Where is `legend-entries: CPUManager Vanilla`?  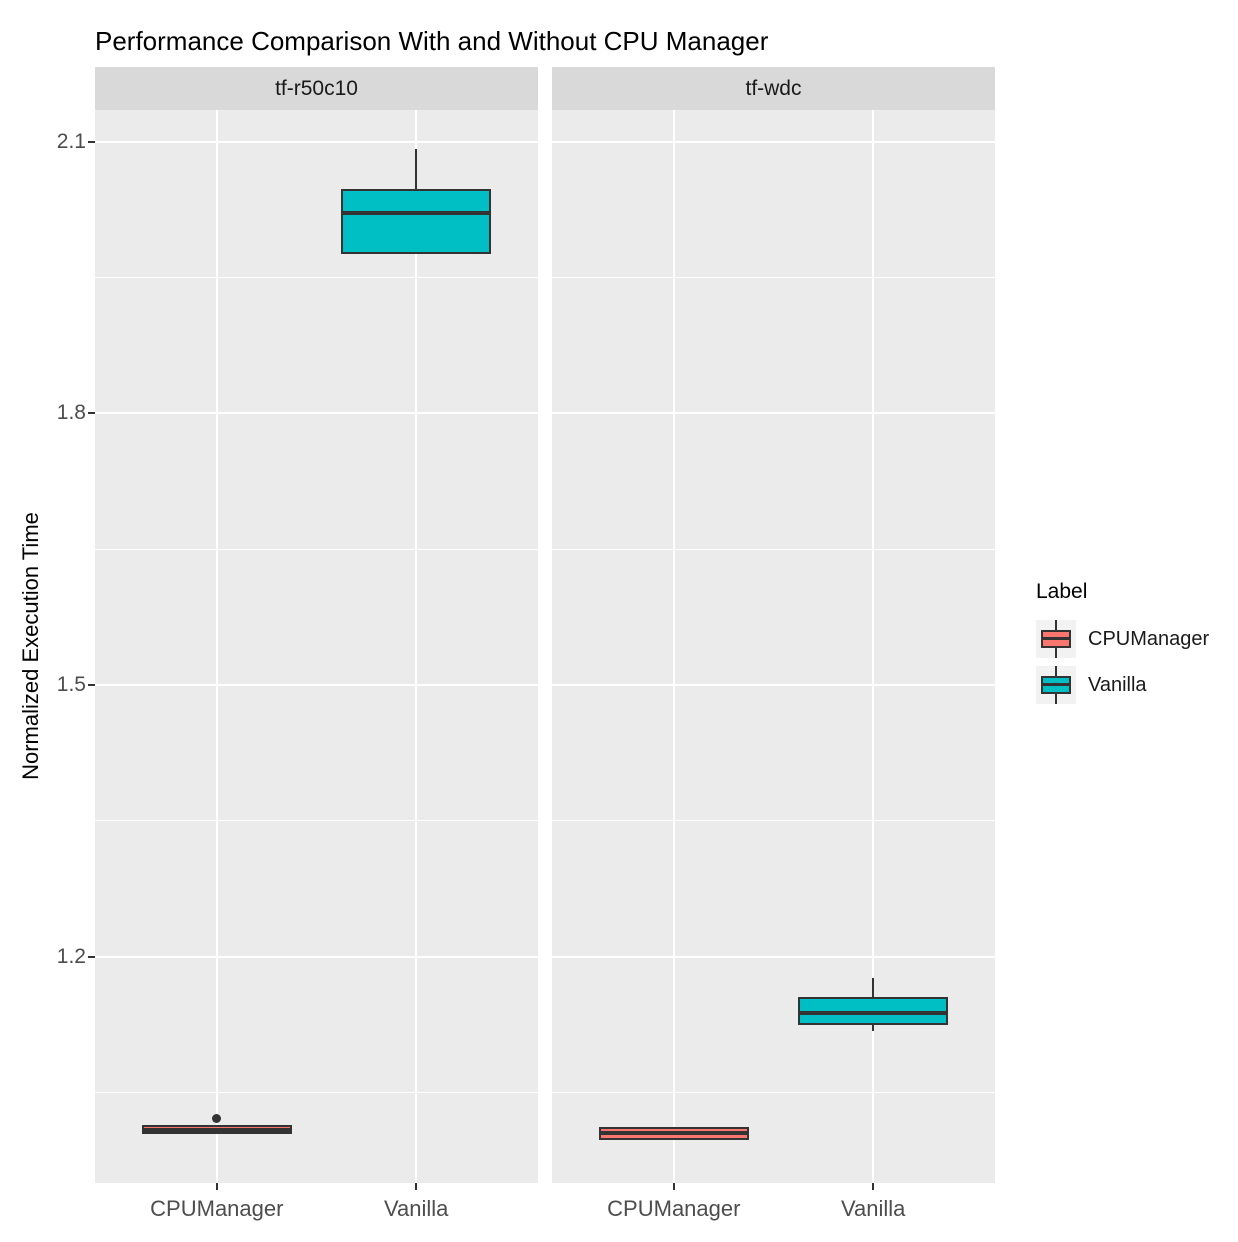 legend-entries: CPUManager Vanilla is located at coordinates (1122, 662).